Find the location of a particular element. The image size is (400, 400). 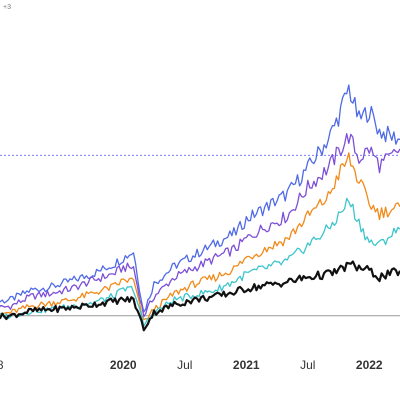

corner-mark: +3 is located at coordinates (7, 7).